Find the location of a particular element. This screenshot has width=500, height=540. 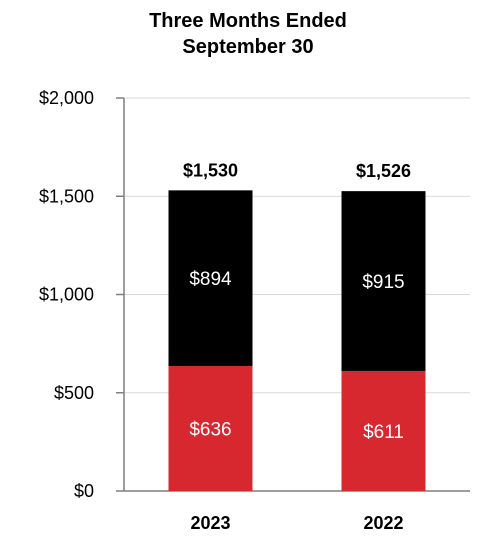

x-axis-labels: 2023 2022 is located at coordinates (296, 523).